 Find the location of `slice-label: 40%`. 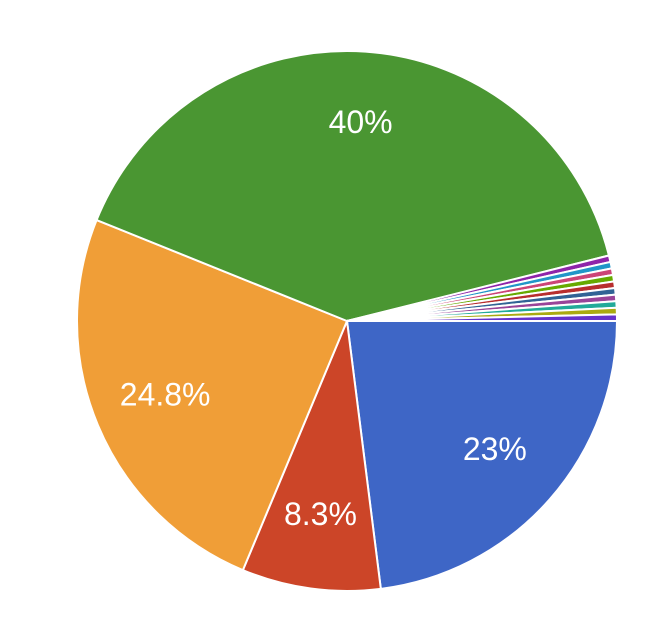

slice-label: 40% is located at coordinates (361, 122).